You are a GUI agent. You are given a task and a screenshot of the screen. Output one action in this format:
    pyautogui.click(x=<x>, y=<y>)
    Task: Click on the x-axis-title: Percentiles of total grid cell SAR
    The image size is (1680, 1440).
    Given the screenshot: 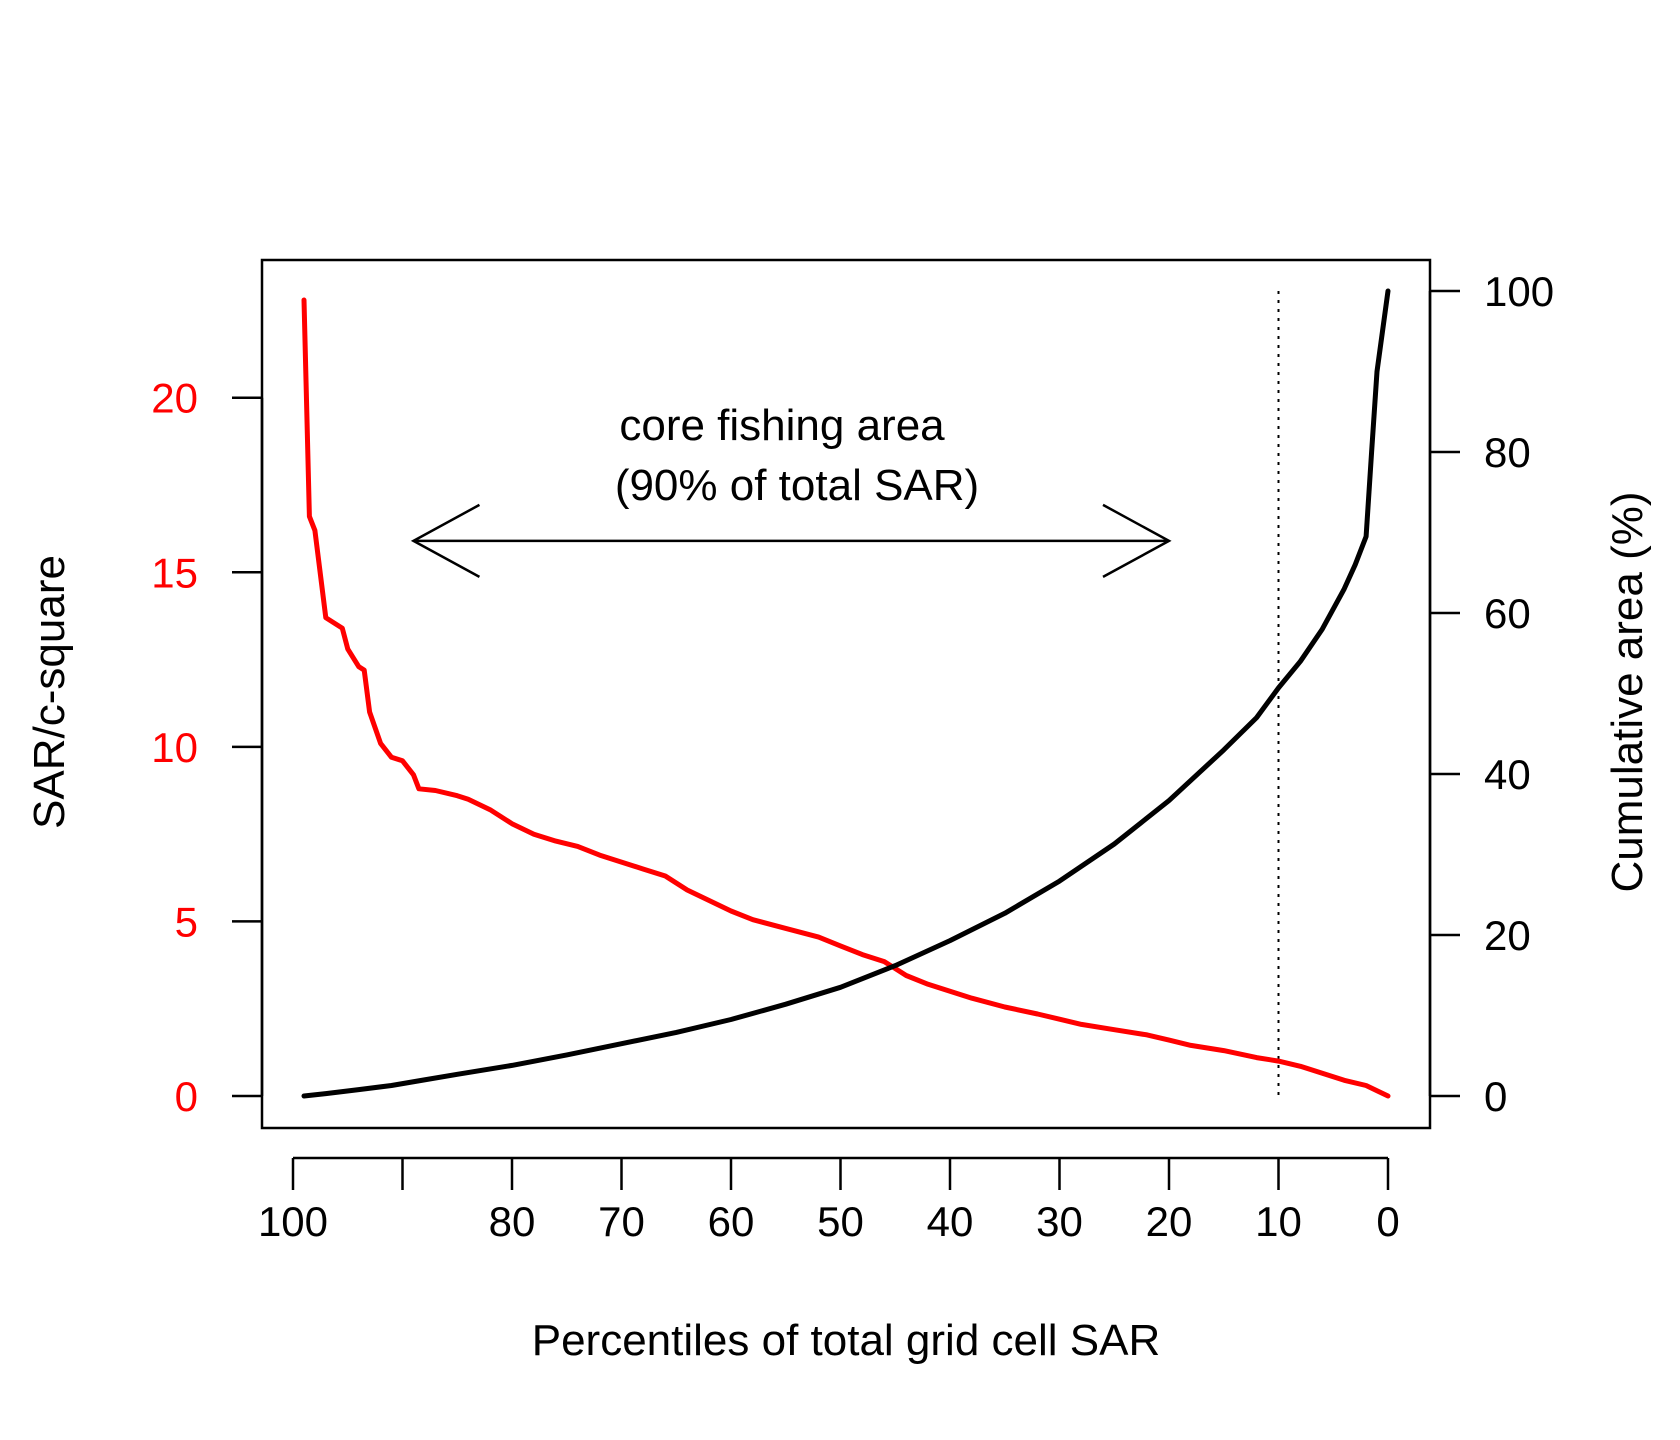 What is the action you would take?
    pyautogui.click(x=846, y=1340)
    